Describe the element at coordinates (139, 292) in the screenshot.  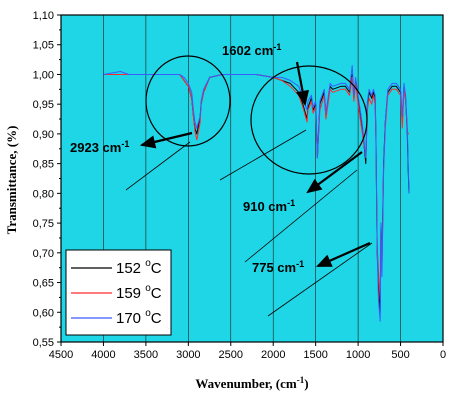
I see `legend-label-159: 159 oC` at that location.